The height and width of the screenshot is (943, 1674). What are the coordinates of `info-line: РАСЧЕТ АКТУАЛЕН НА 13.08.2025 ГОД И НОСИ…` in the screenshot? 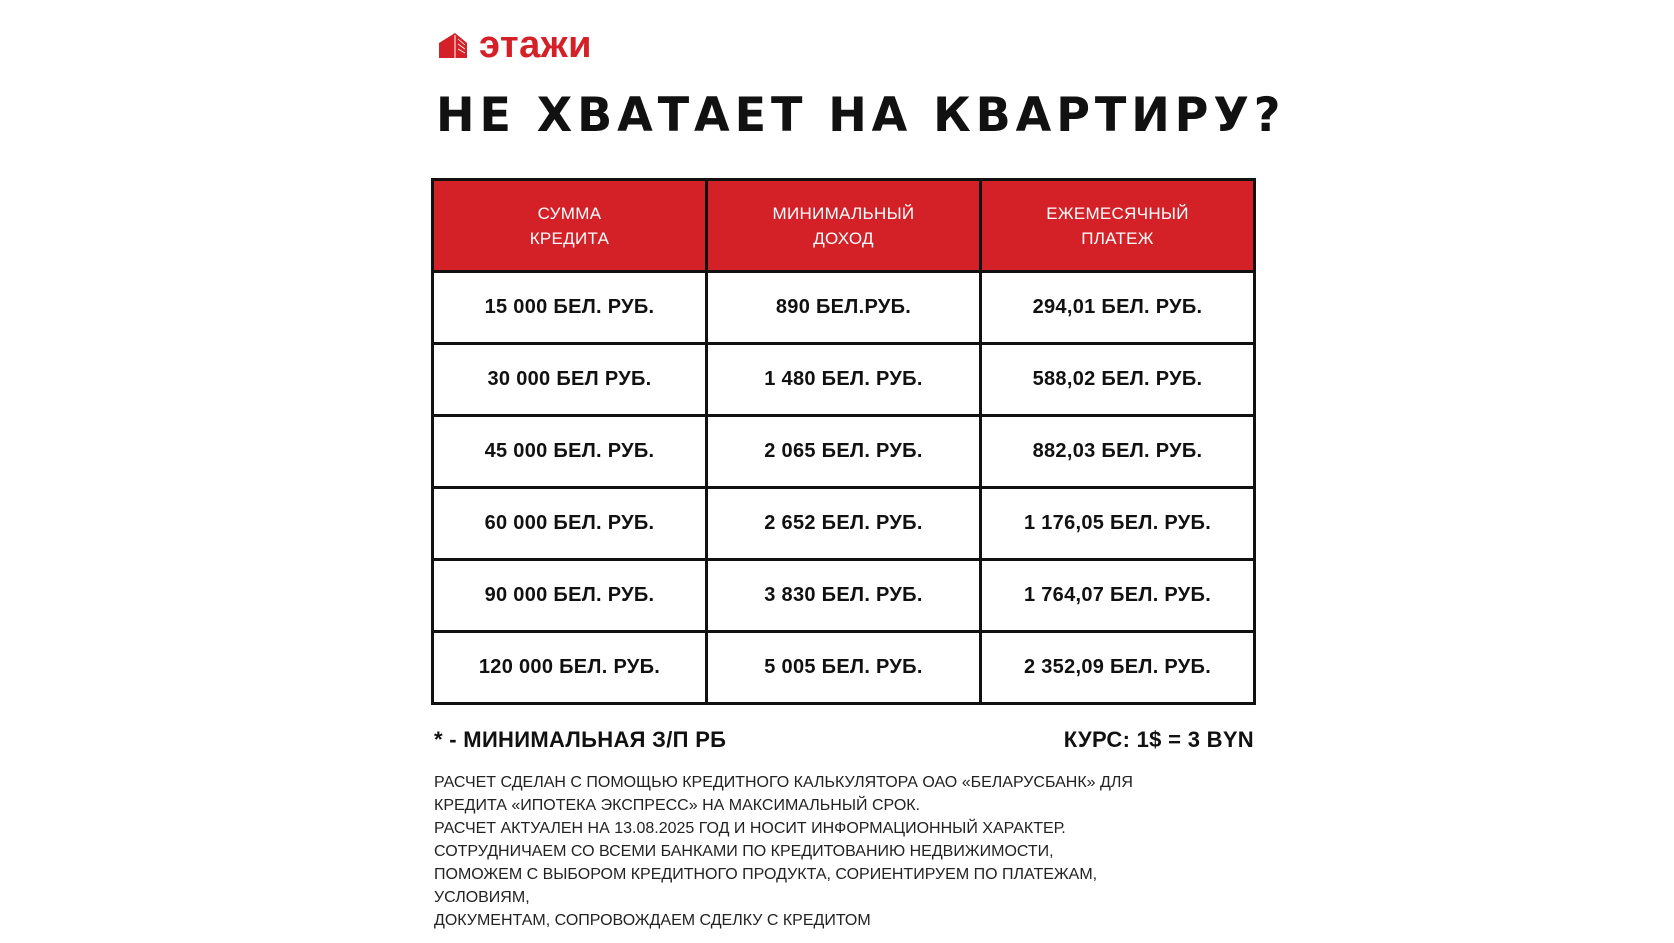 It's located at (750, 828).